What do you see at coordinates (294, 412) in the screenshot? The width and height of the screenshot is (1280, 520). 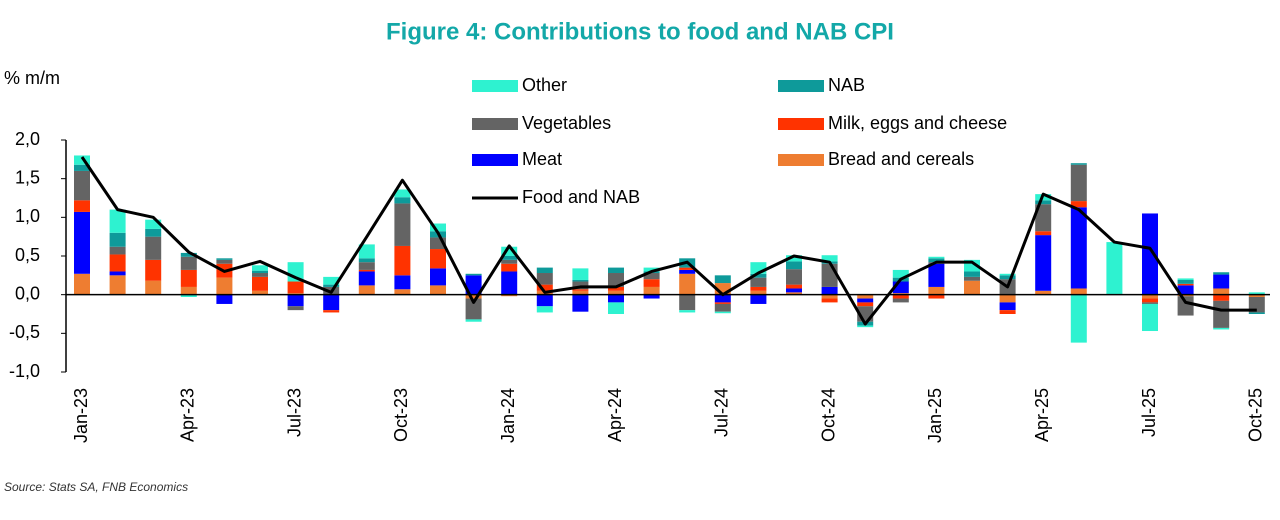 I see `x-tick-label: Jul-23` at bounding box center [294, 412].